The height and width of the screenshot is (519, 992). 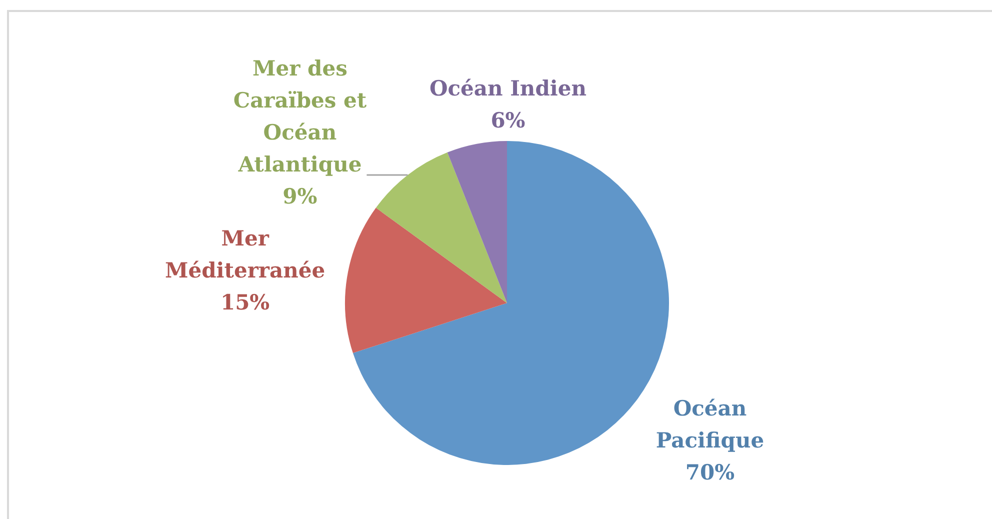 I want to click on slice-label: Mer Méditerranée, so click(x=245, y=254).